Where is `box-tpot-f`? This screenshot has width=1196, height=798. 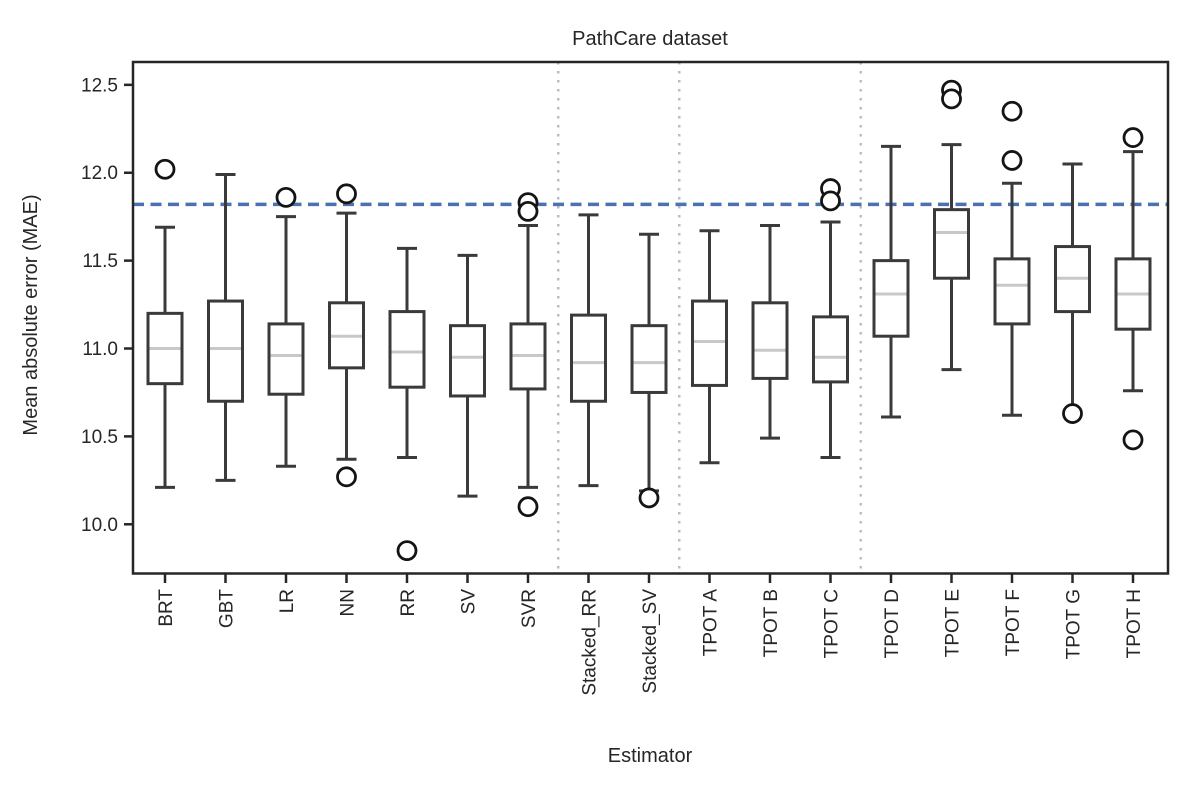 box-tpot-f is located at coordinates (1012, 258).